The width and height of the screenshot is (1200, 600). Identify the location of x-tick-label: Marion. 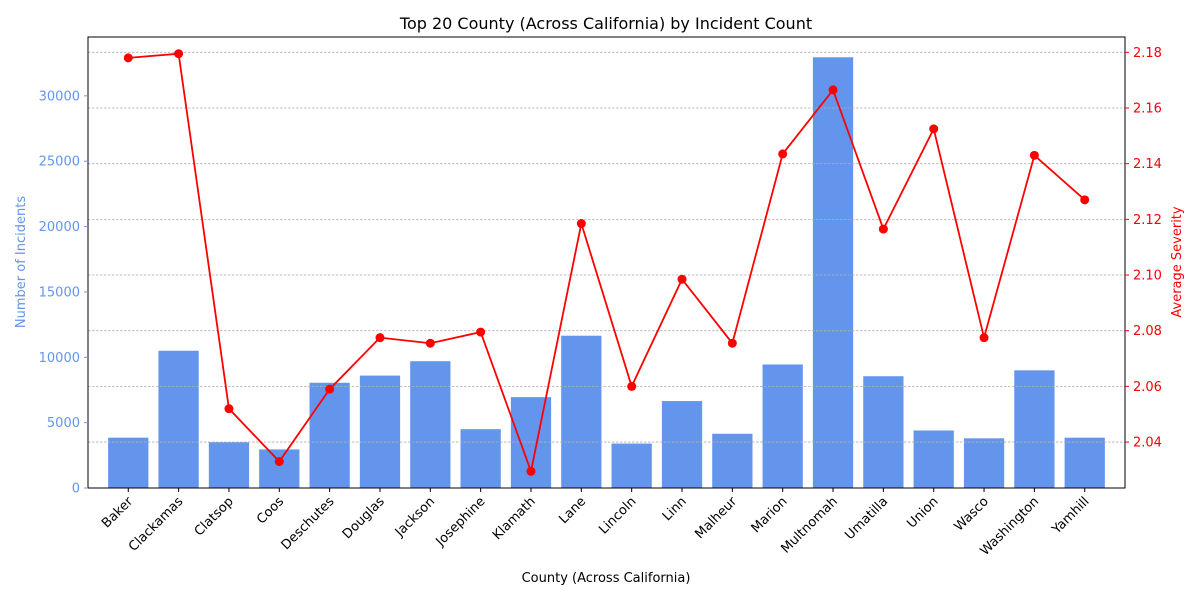
(770, 515).